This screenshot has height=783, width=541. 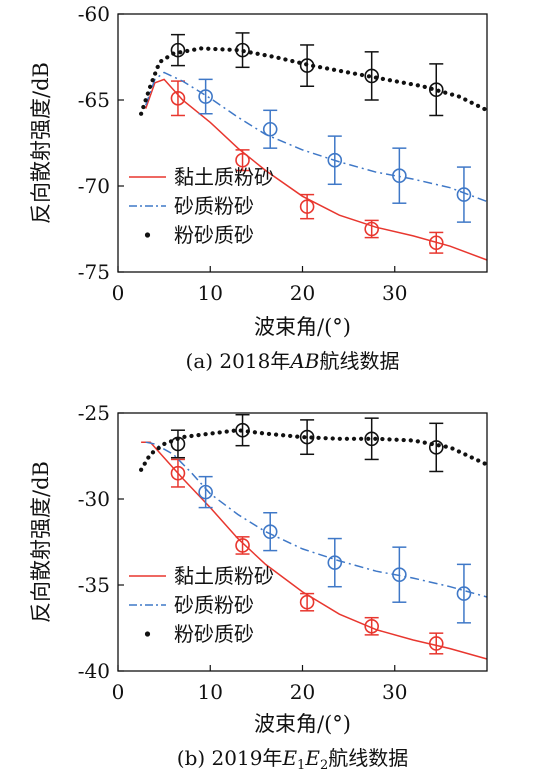 I want to click on panel-b-caption-suffix: 航线数据, so click(x=368, y=758).